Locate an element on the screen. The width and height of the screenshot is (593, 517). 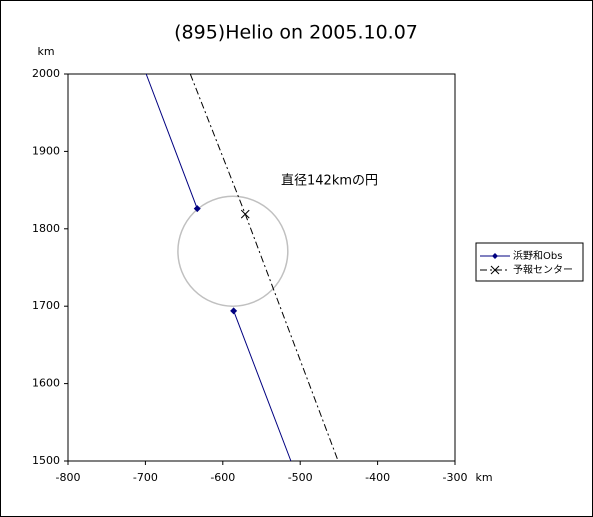
x-tick-label: -300 is located at coordinates (455, 477).